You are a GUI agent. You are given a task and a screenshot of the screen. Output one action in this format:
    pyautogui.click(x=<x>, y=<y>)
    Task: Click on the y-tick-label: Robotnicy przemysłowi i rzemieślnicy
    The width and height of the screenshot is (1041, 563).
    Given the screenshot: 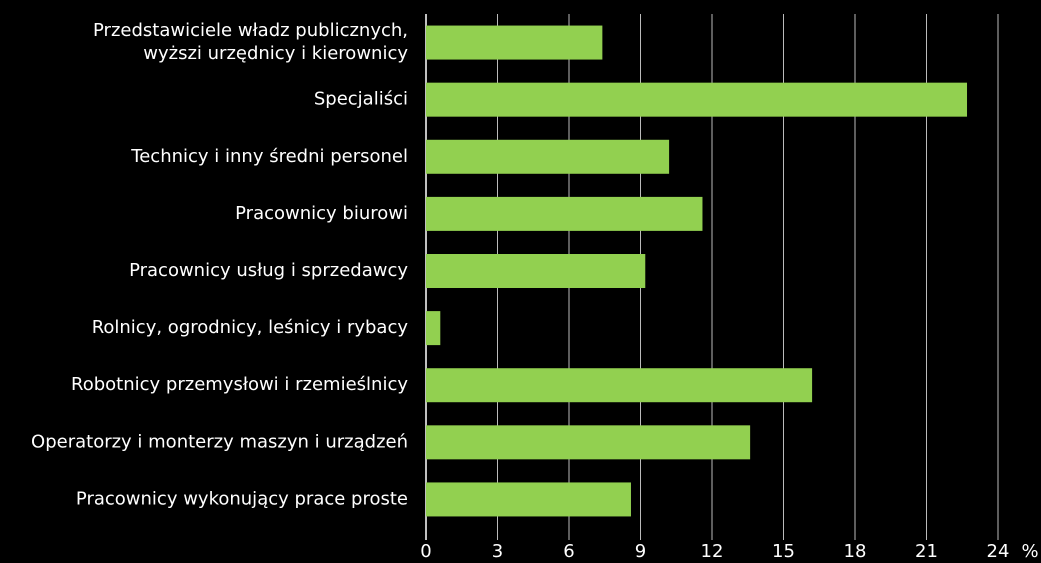 What is the action you would take?
    pyautogui.click(x=239, y=384)
    